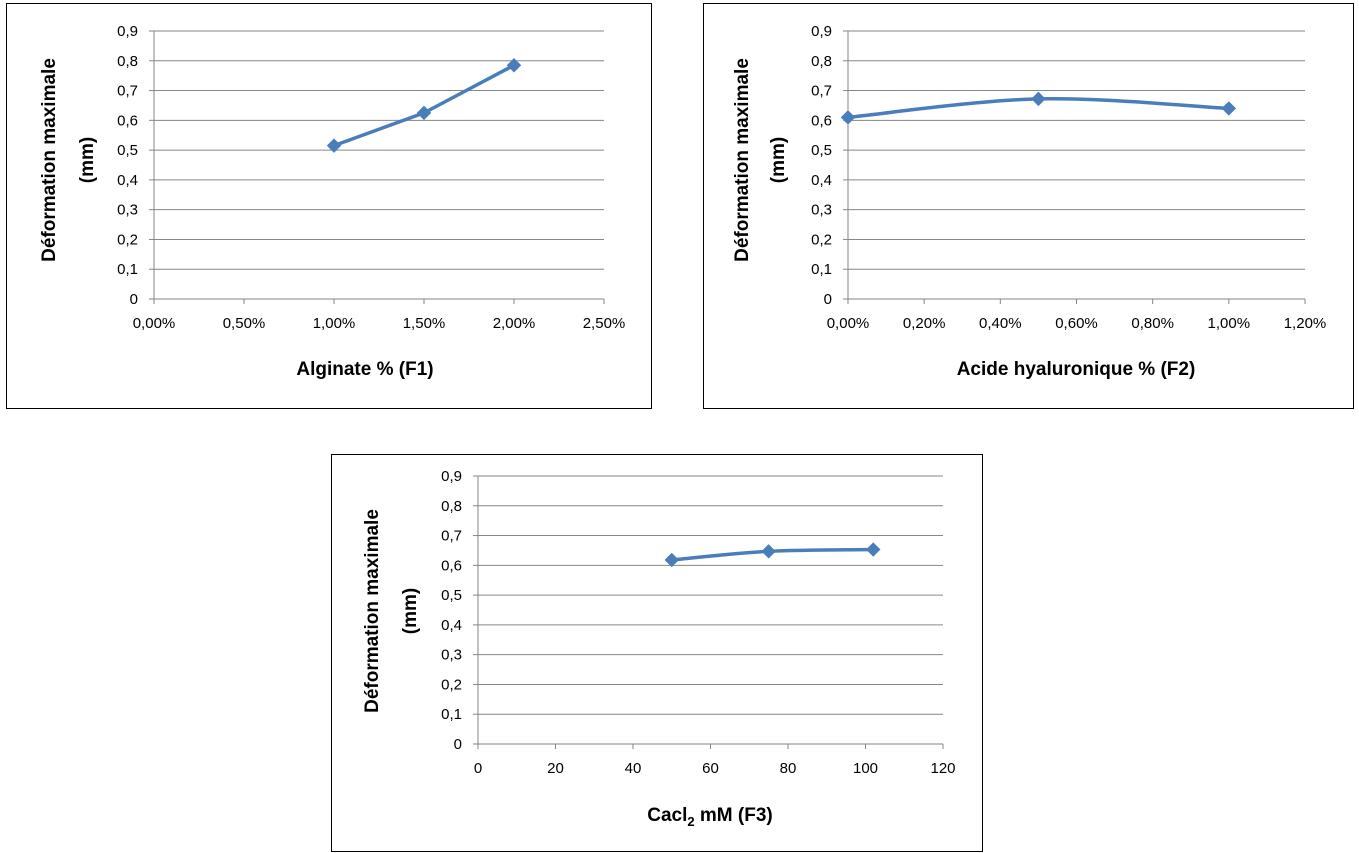  What do you see at coordinates (604, 323) in the screenshot?
I see `x-tick-label: 2,50%` at bounding box center [604, 323].